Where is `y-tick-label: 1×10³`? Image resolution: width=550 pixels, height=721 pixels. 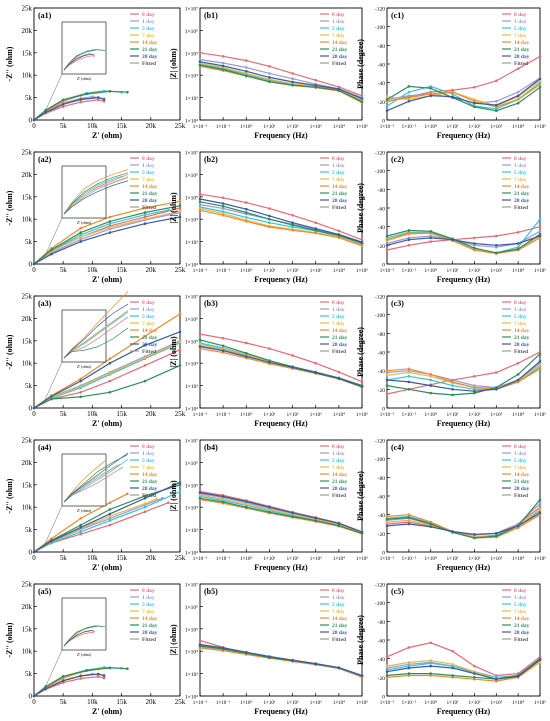
y-tick-label: 1×10³ is located at coordinates (191, 531).